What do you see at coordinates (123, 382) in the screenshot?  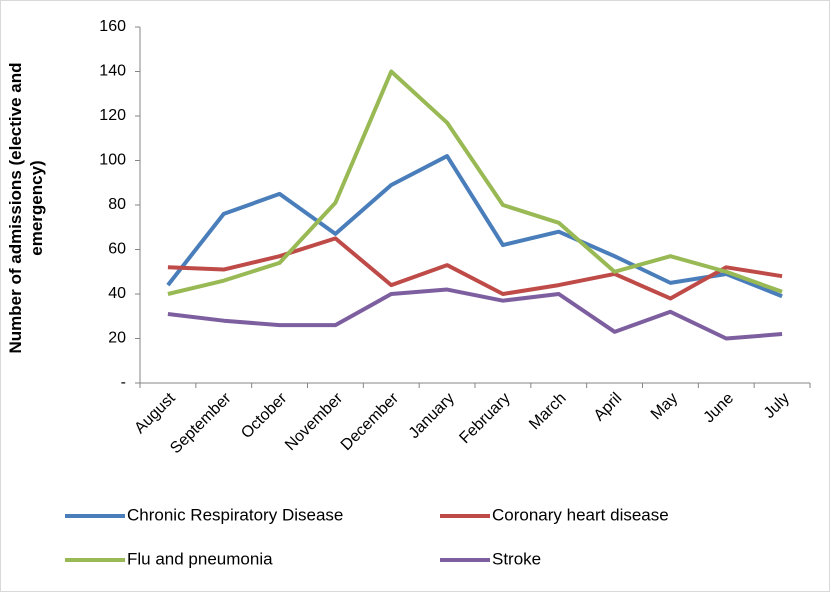 I see `y-tick-label: -` at bounding box center [123, 382].